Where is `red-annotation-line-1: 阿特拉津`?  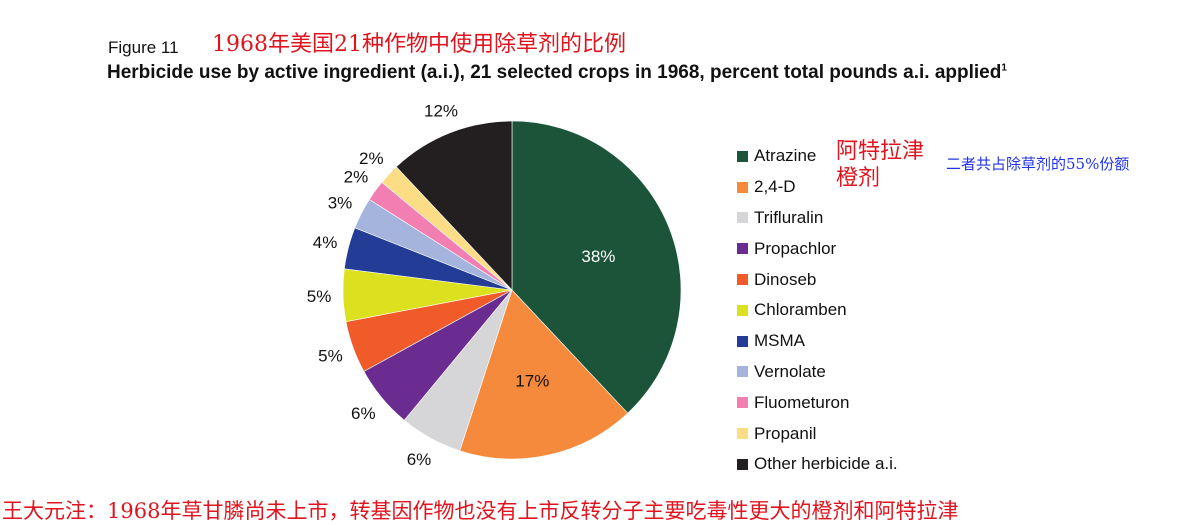
red-annotation-line-1: 阿特拉津 is located at coordinates (880, 151).